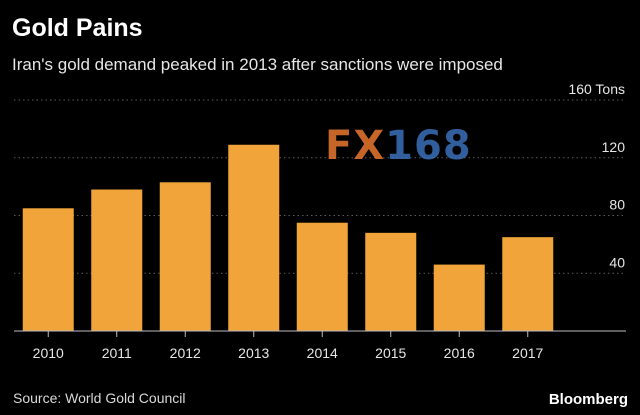 This screenshot has height=415, width=640. Describe the element at coordinates (391, 281) in the screenshot. I see `bar-2015` at that location.